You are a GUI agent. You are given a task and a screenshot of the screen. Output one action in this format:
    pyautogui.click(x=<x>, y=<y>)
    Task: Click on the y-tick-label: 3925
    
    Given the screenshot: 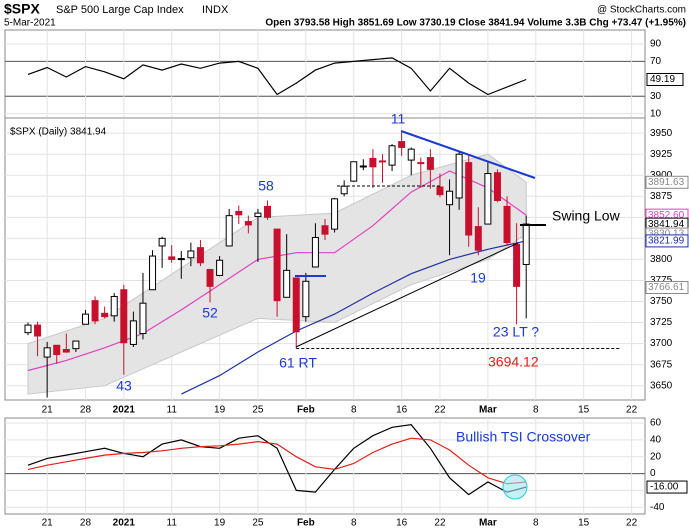 What is the action you would take?
    pyautogui.click(x=661, y=154)
    